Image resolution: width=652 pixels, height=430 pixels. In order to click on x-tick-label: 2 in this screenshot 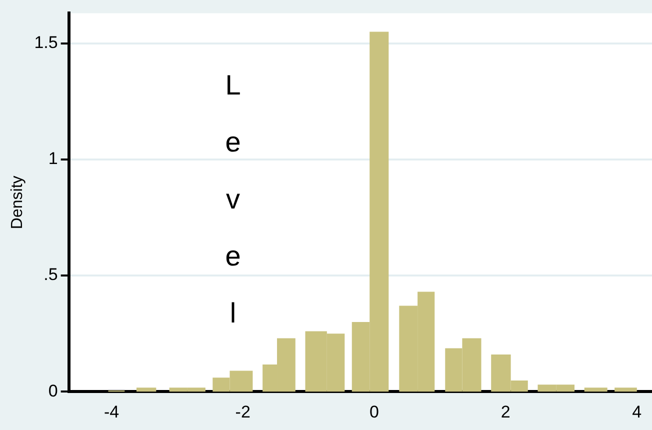, I will do `click(505, 412)`.